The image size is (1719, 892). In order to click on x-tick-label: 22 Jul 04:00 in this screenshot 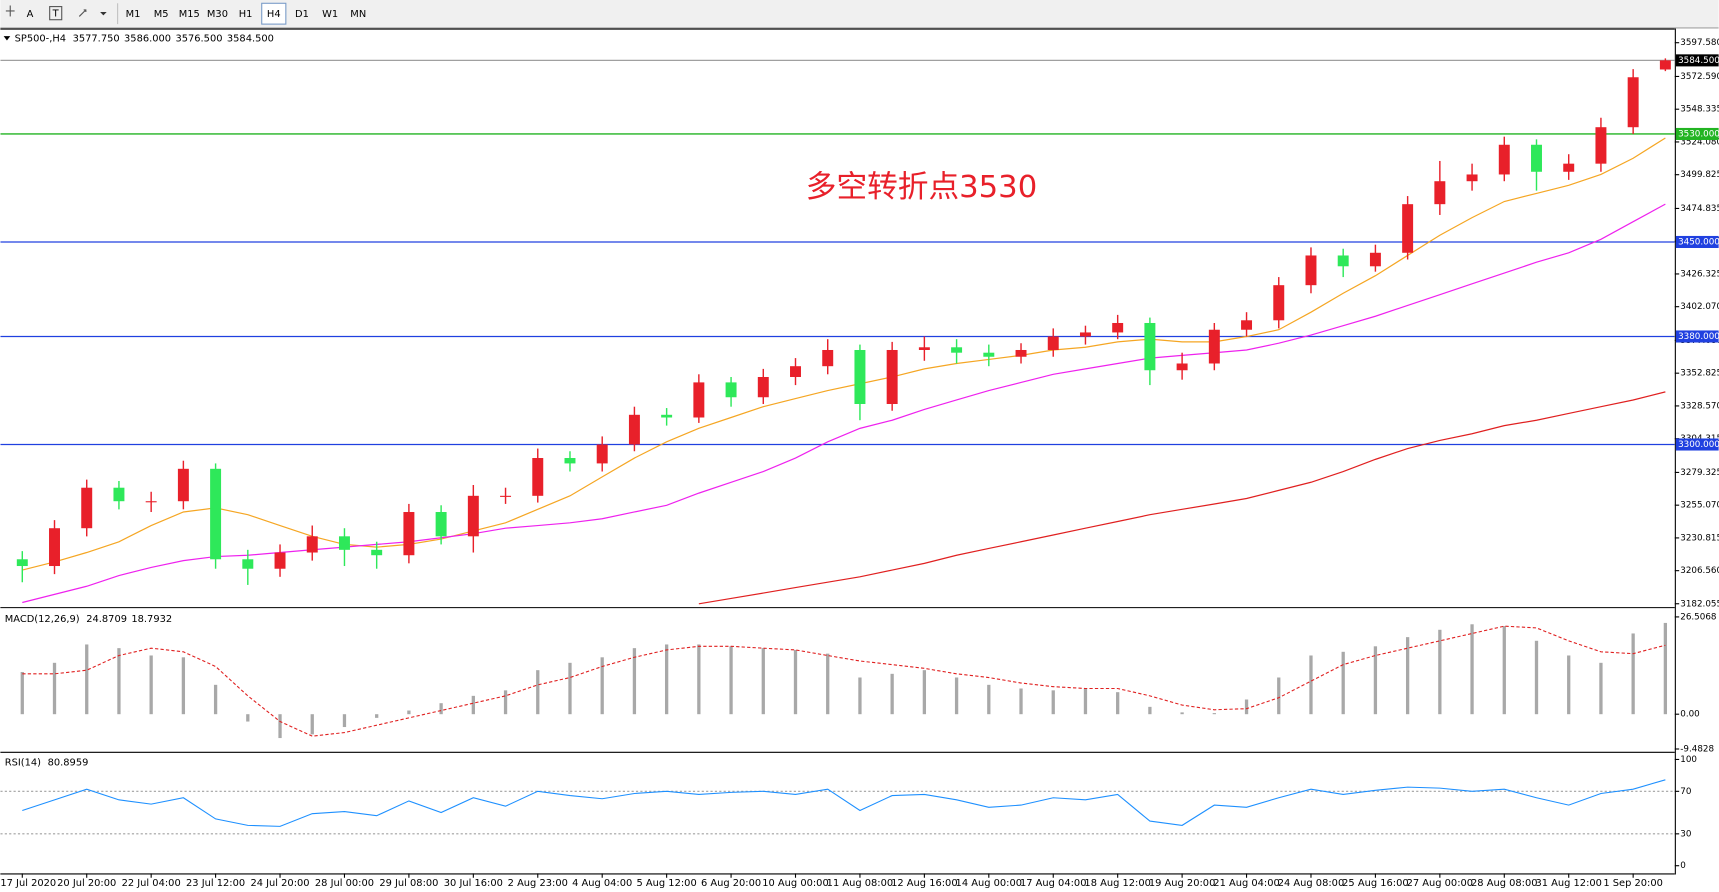, I will do `click(151, 883)`.